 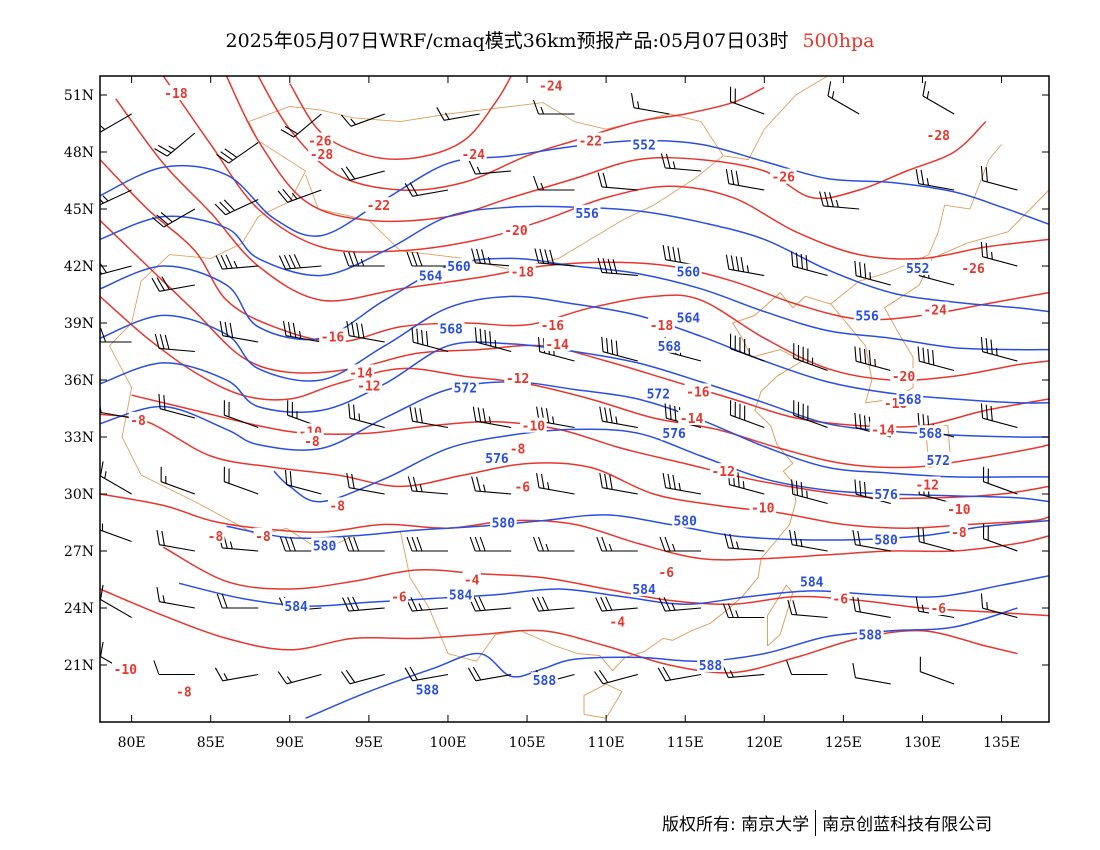 I want to click on temperature-label: -18, so click(x=662, y=326).